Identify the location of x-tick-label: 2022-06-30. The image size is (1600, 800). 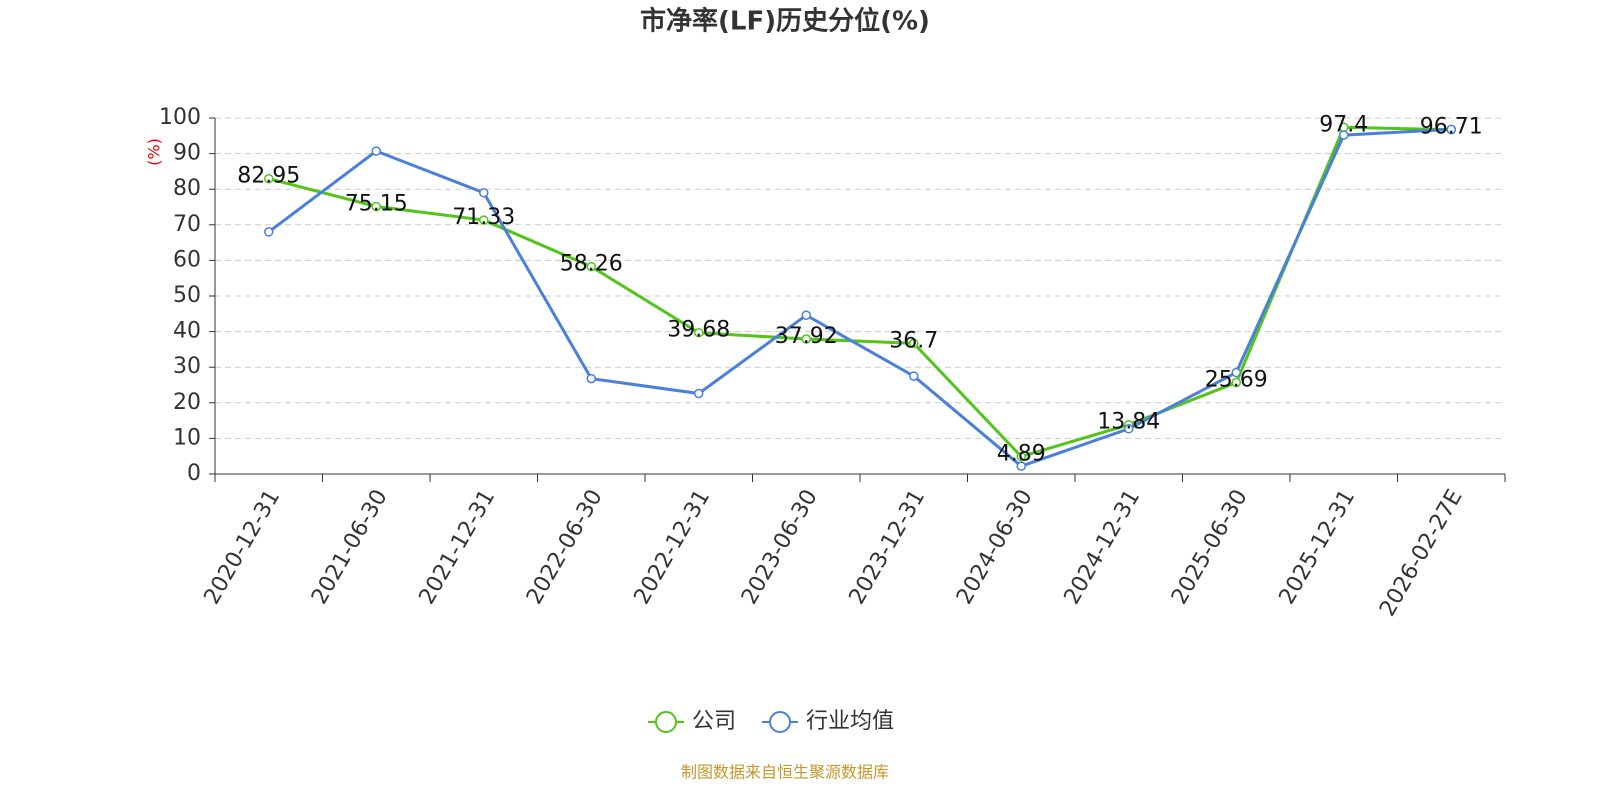
(565, 547).